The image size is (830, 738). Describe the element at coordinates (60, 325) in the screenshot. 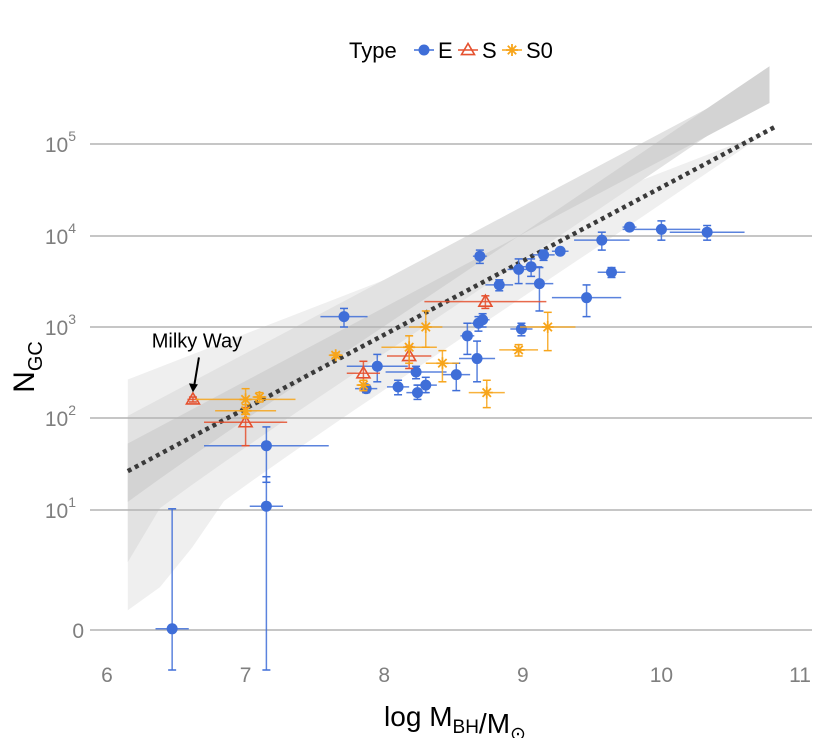

I see `y-tick-label: 10³` at that location.